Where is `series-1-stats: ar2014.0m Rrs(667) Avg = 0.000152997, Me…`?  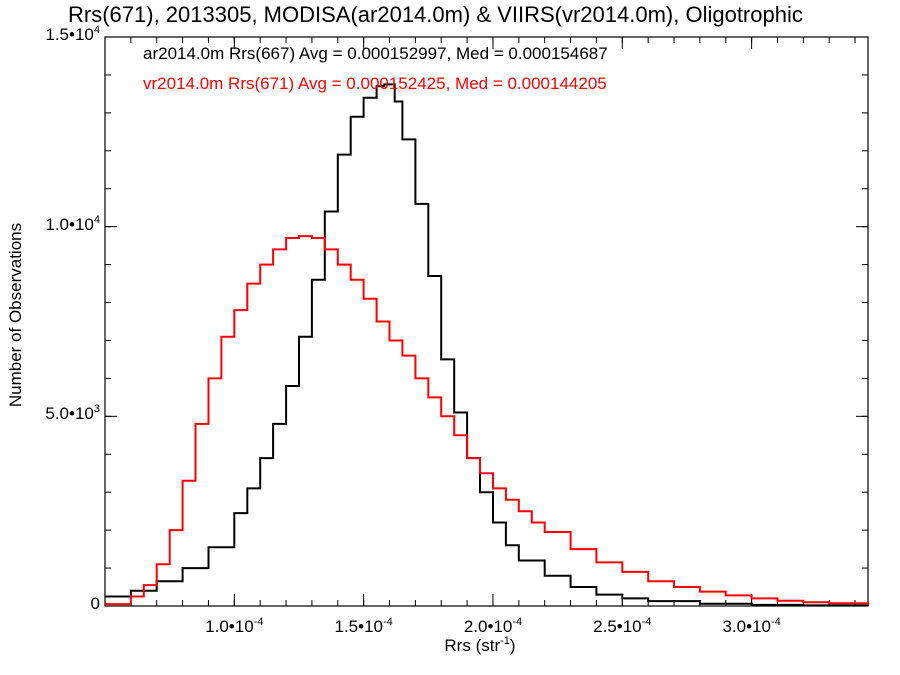
series-1-stats: ar2014.0m Rrs(667) Avg = 0.000152997, Me… is located at coordinates (375, 53).